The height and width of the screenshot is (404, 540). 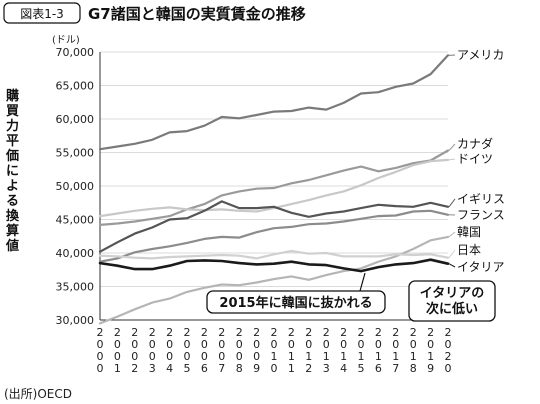 What do you see at coordinates (481, 215) in the screenshot?
I see `series-label: フランス` at bounding box center [481, 215].